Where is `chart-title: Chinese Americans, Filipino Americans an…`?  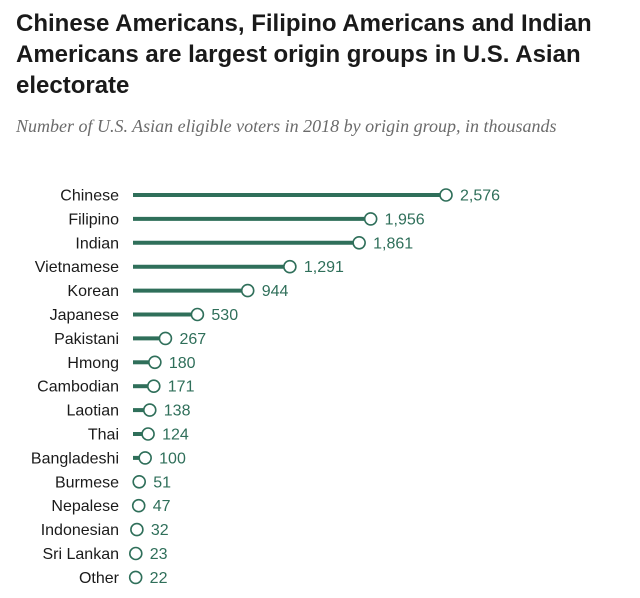 chart-title: Chinese Americans, Filipino Americans an… is located at coordinates (304, 54).